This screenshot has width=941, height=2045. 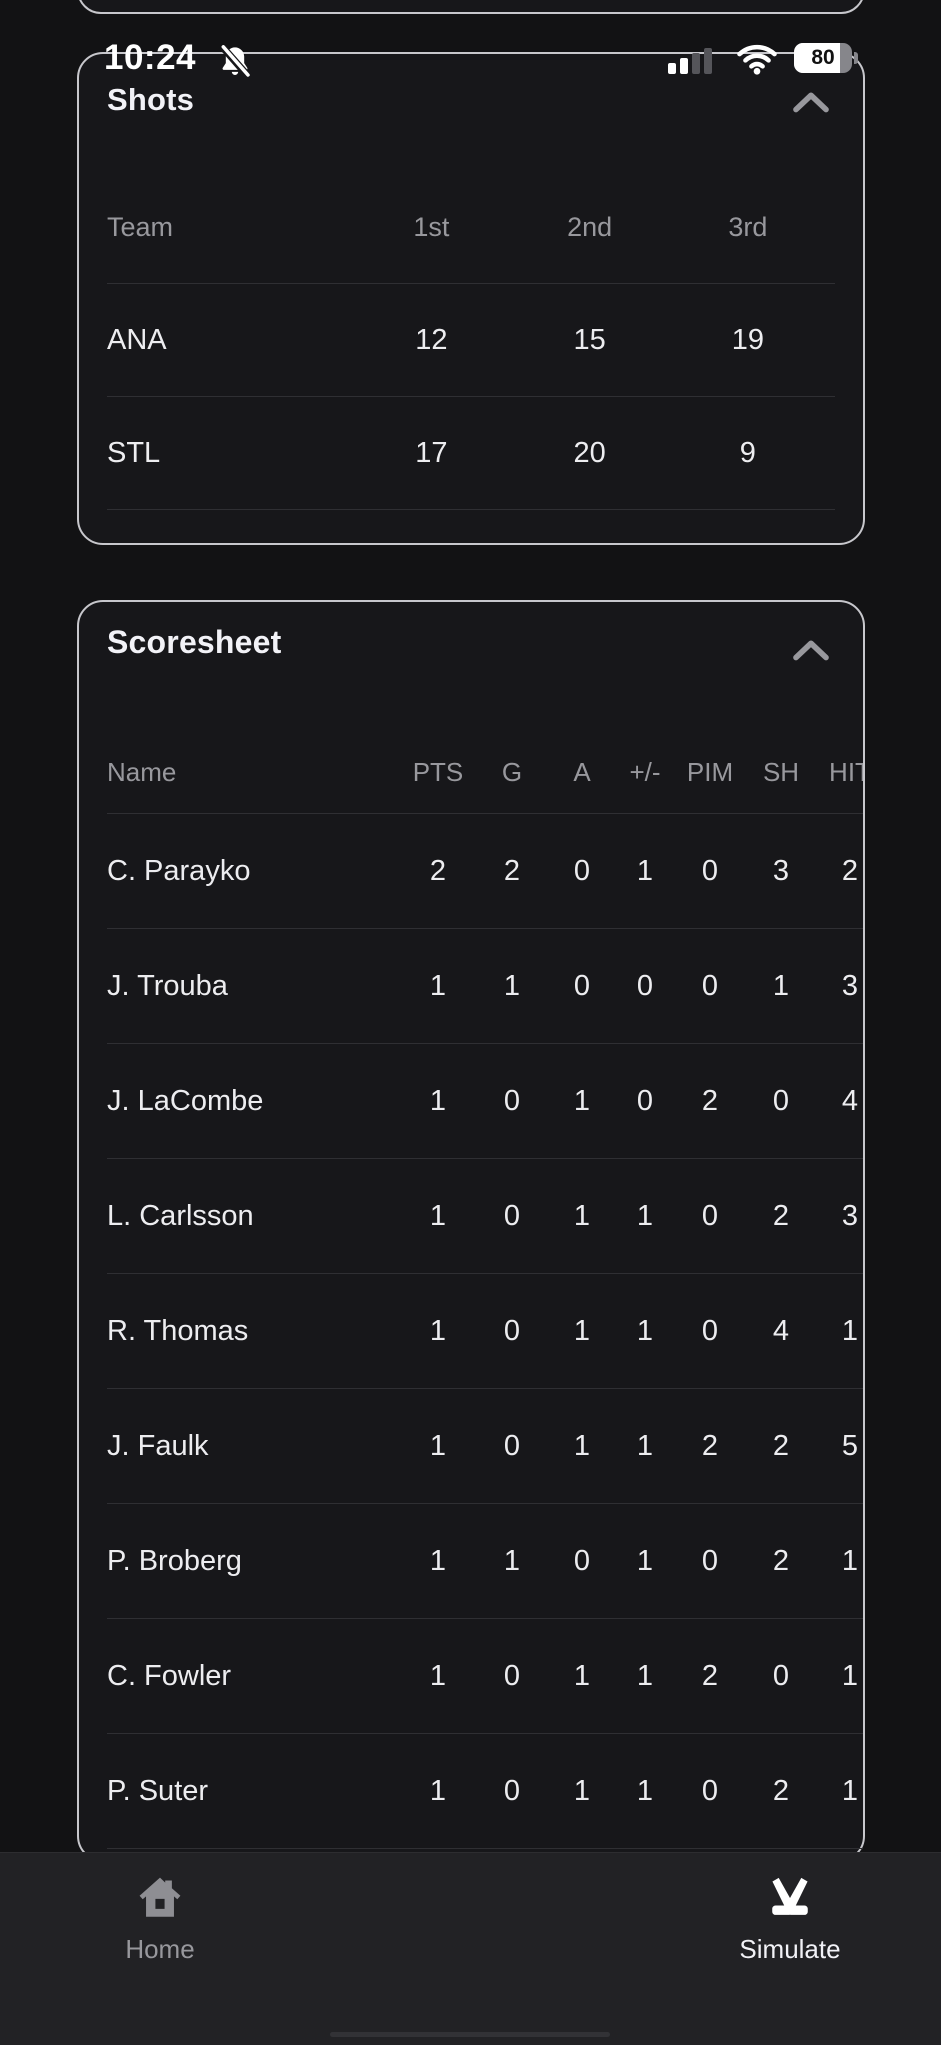 I want to click on team-abbrev: STL, so click(x=134, y=452).